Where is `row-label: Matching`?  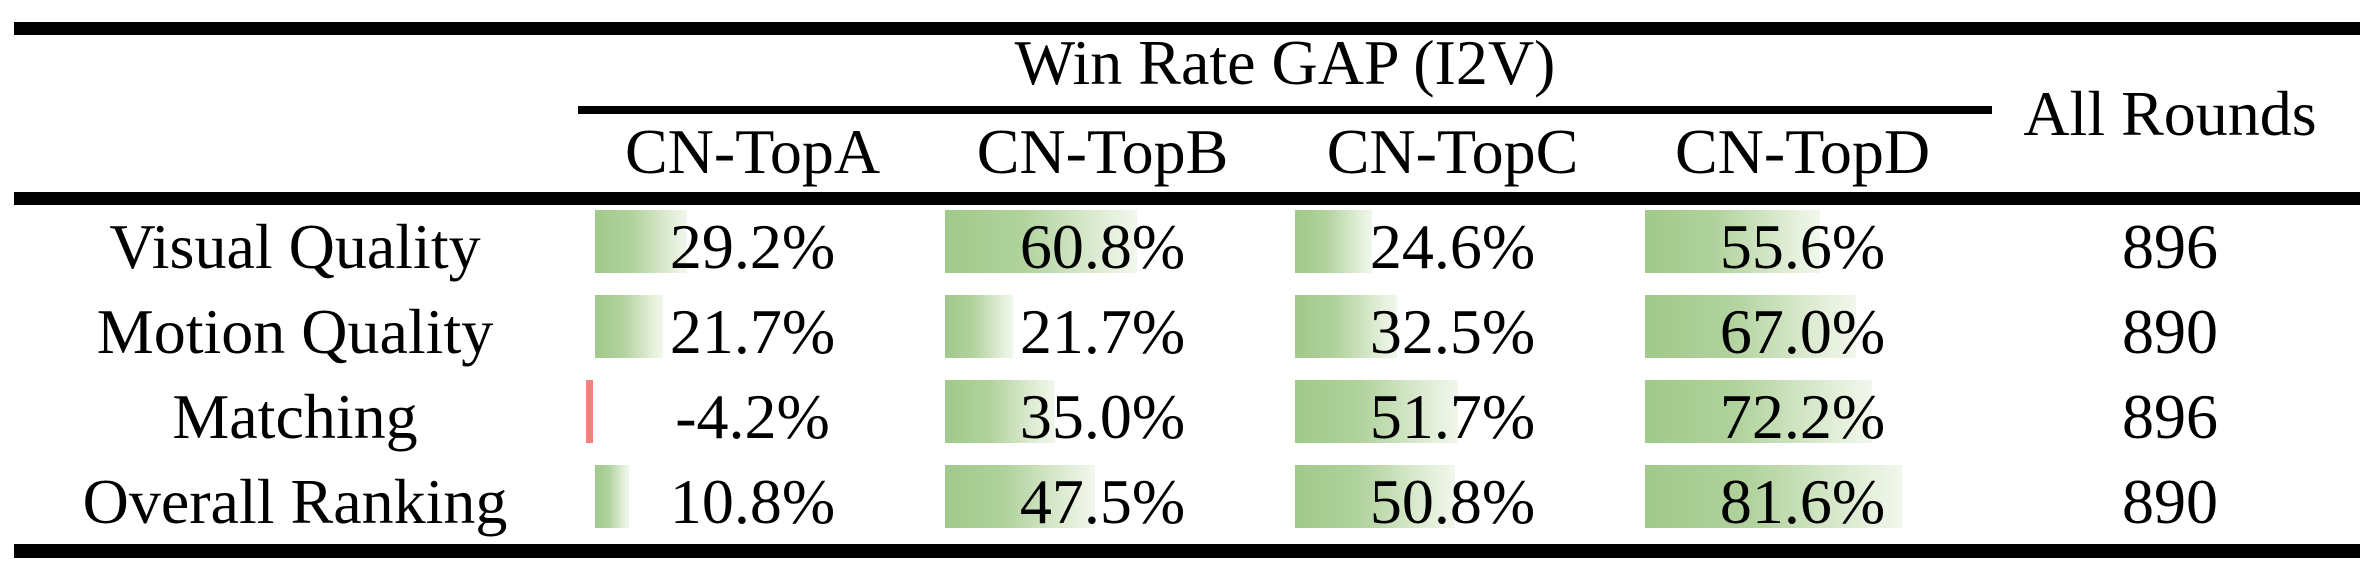 row-label: Matching is located at coordinates (295, 416).